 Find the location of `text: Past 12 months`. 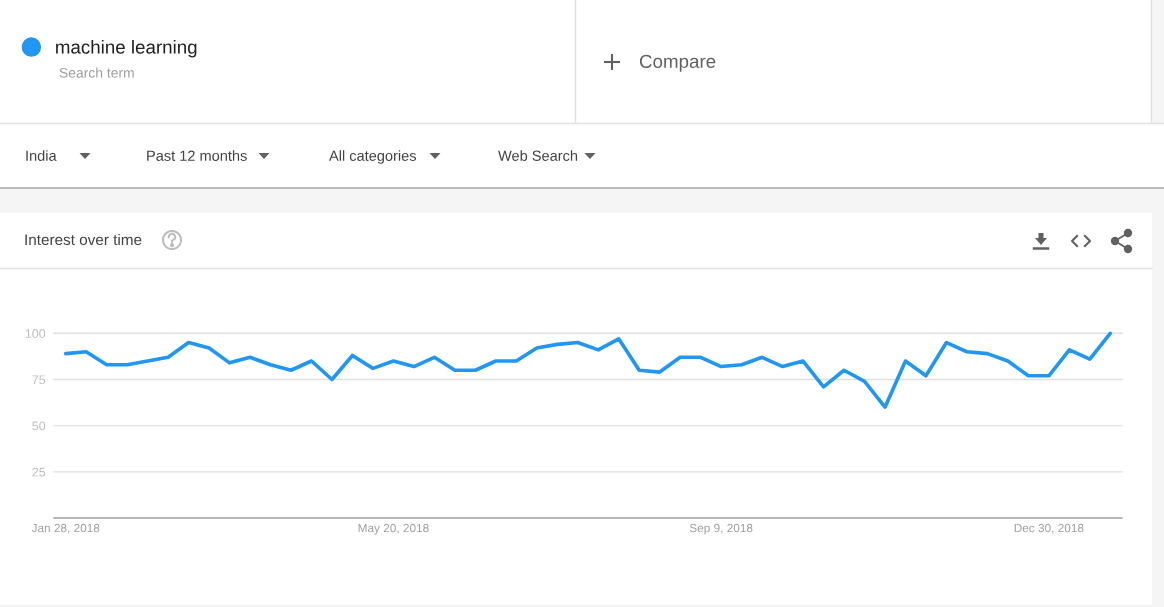

text: Past 12 months is located at coordinates (197, 155).